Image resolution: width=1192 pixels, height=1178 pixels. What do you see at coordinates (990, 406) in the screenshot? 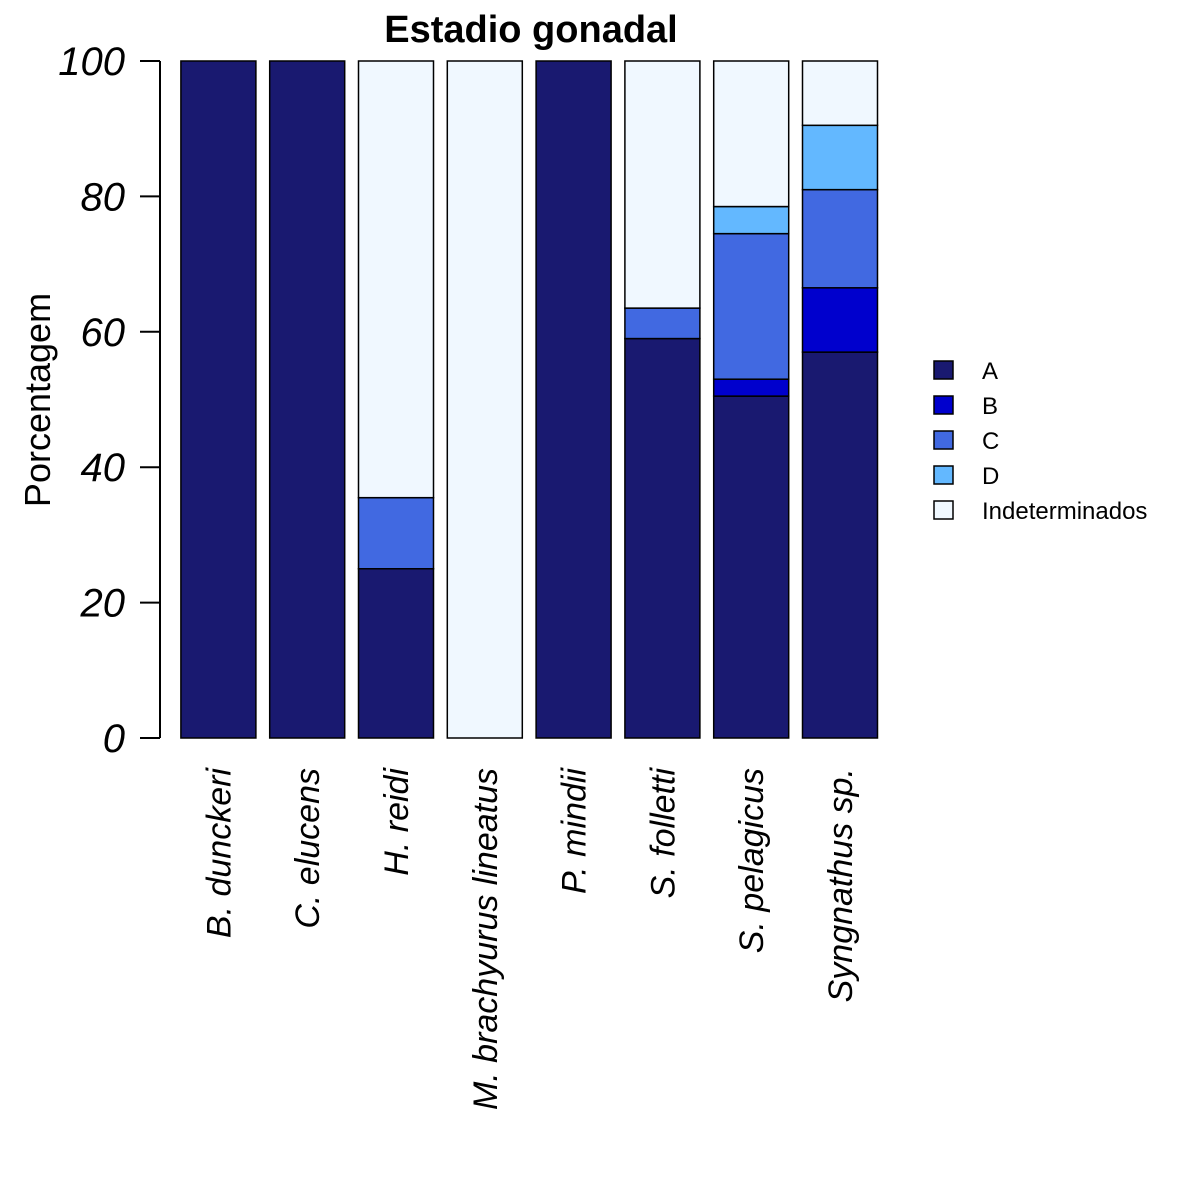
I see `legend-label: B` at bounding box center [990, 406].